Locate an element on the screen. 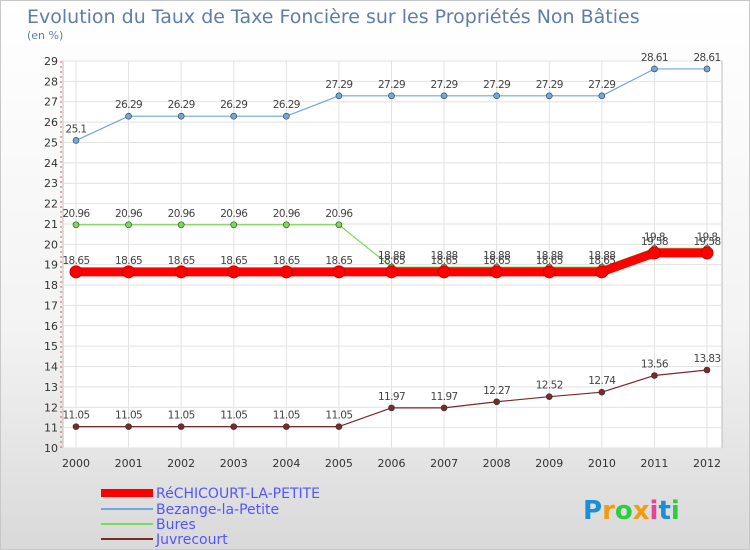 The width and height of the screenshot is (750, 550). x-tick-label: 2002 is located at coordinates (181, 463).